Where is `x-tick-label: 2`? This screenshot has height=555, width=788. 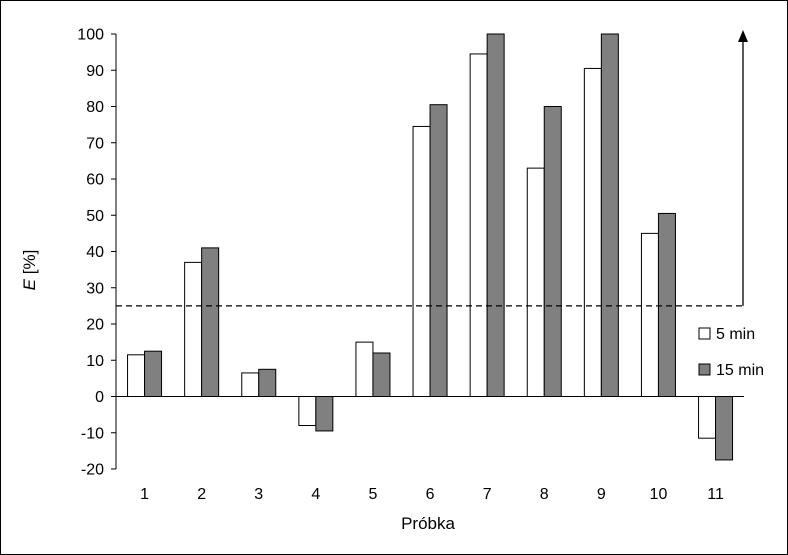 x-tick-label: 2 is located at coordinates (201, 494).